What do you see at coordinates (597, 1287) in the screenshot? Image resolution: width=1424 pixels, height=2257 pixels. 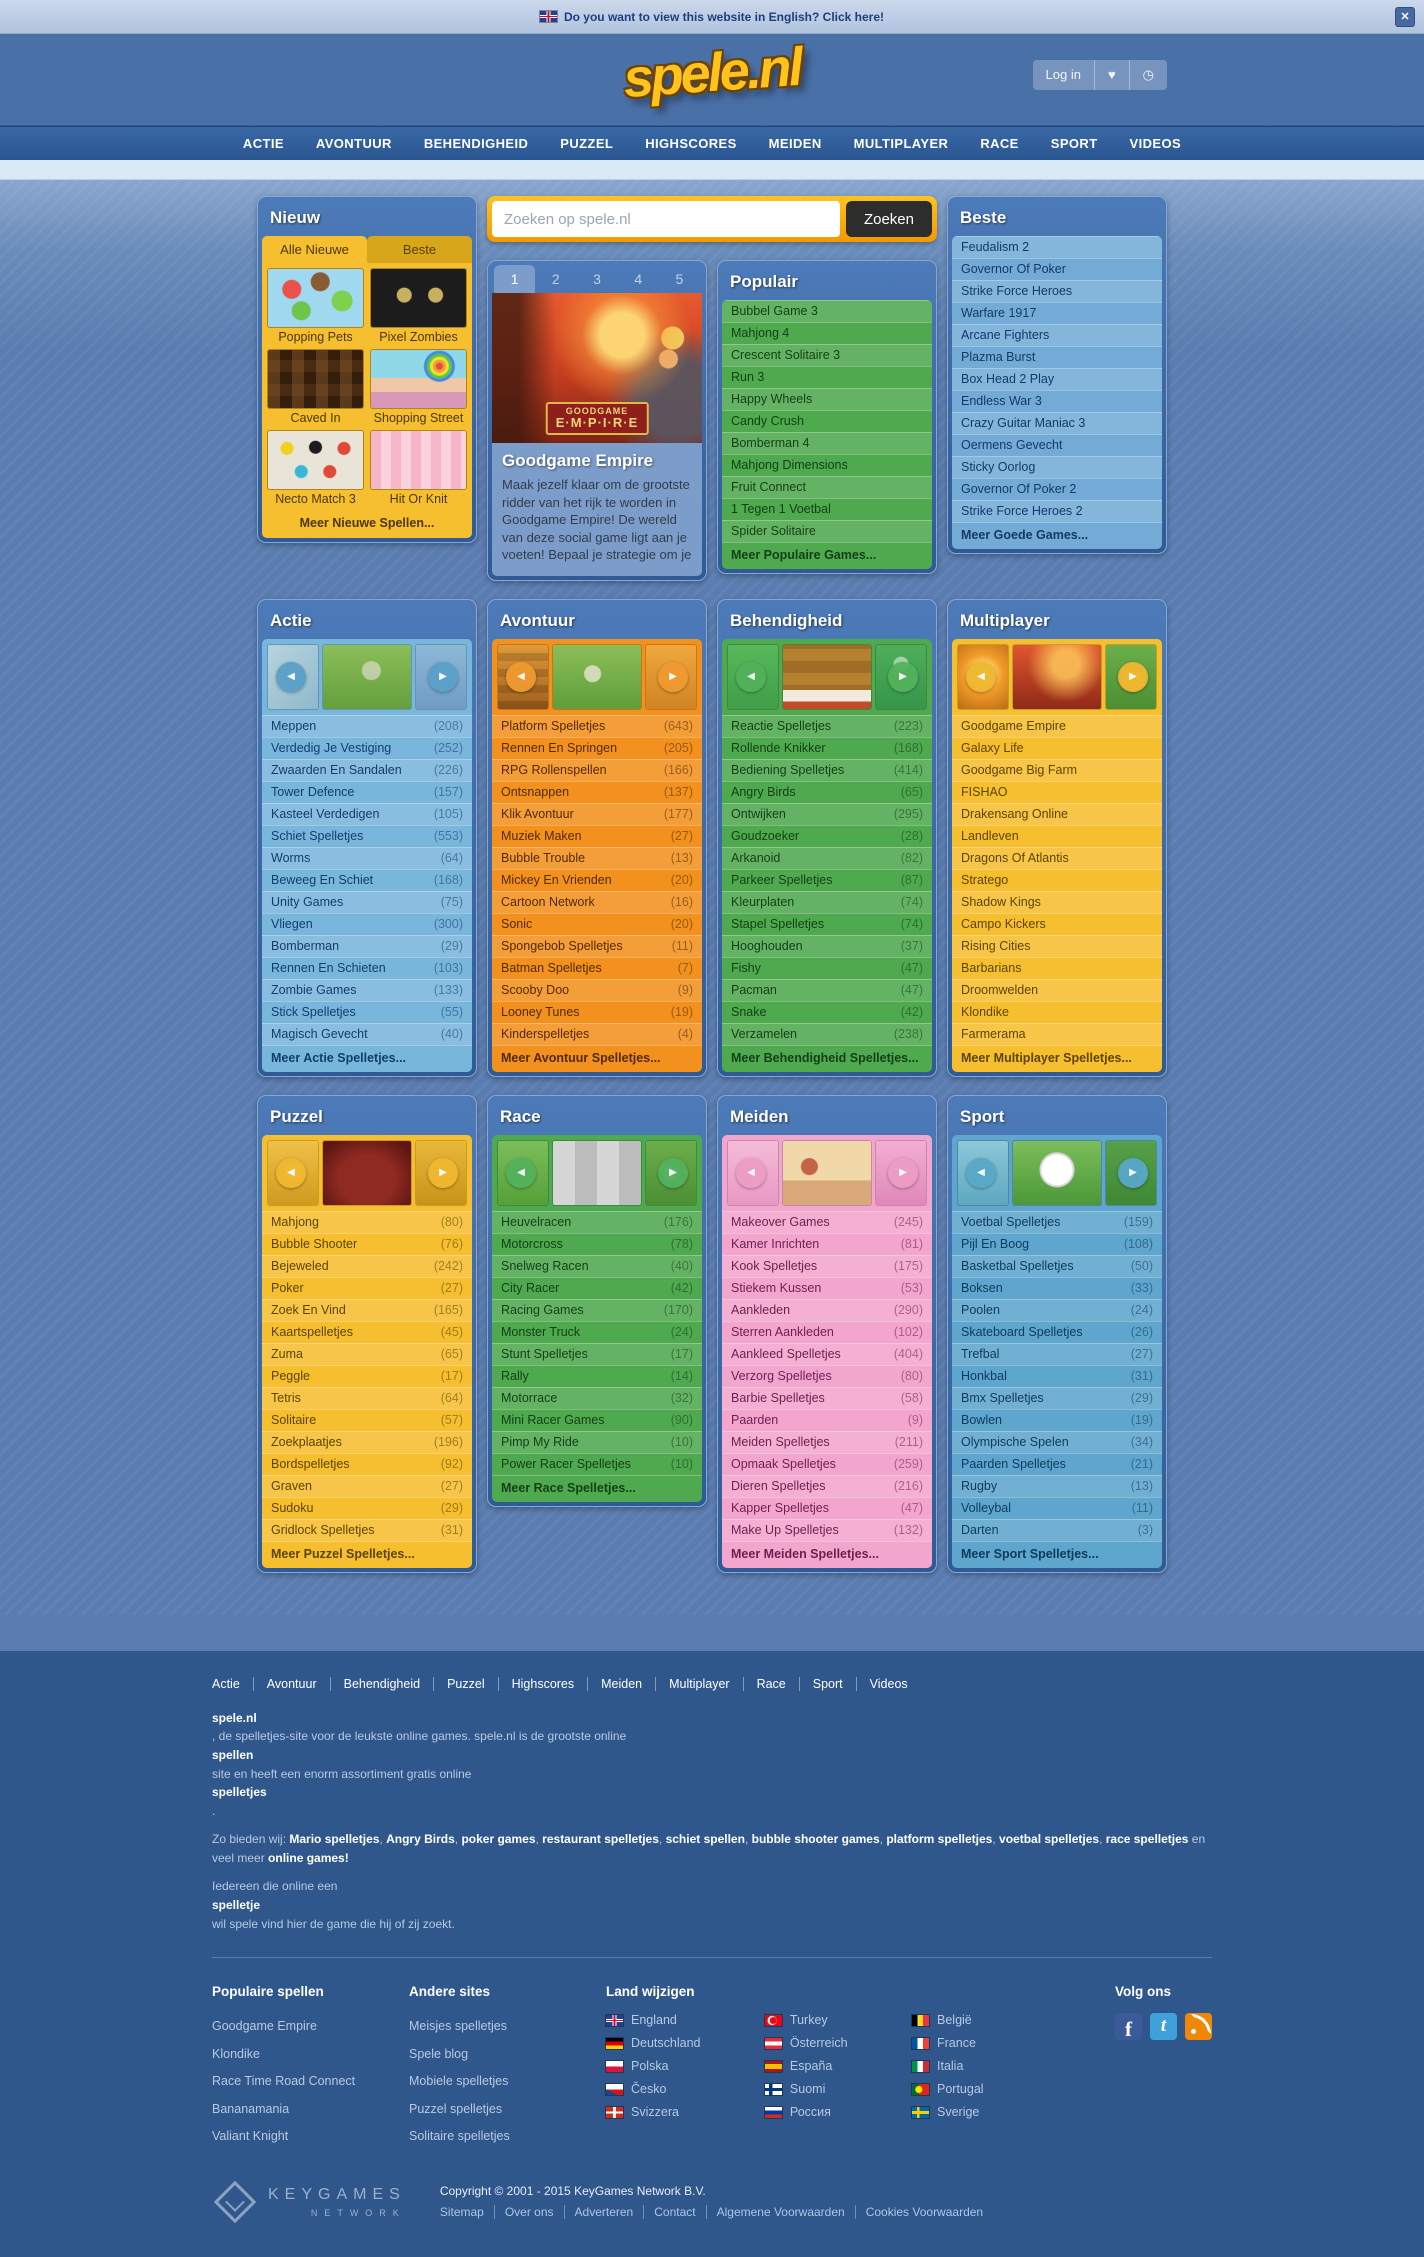 I see `list-item: City Racer (42)` at bounding box center [597, 1287].